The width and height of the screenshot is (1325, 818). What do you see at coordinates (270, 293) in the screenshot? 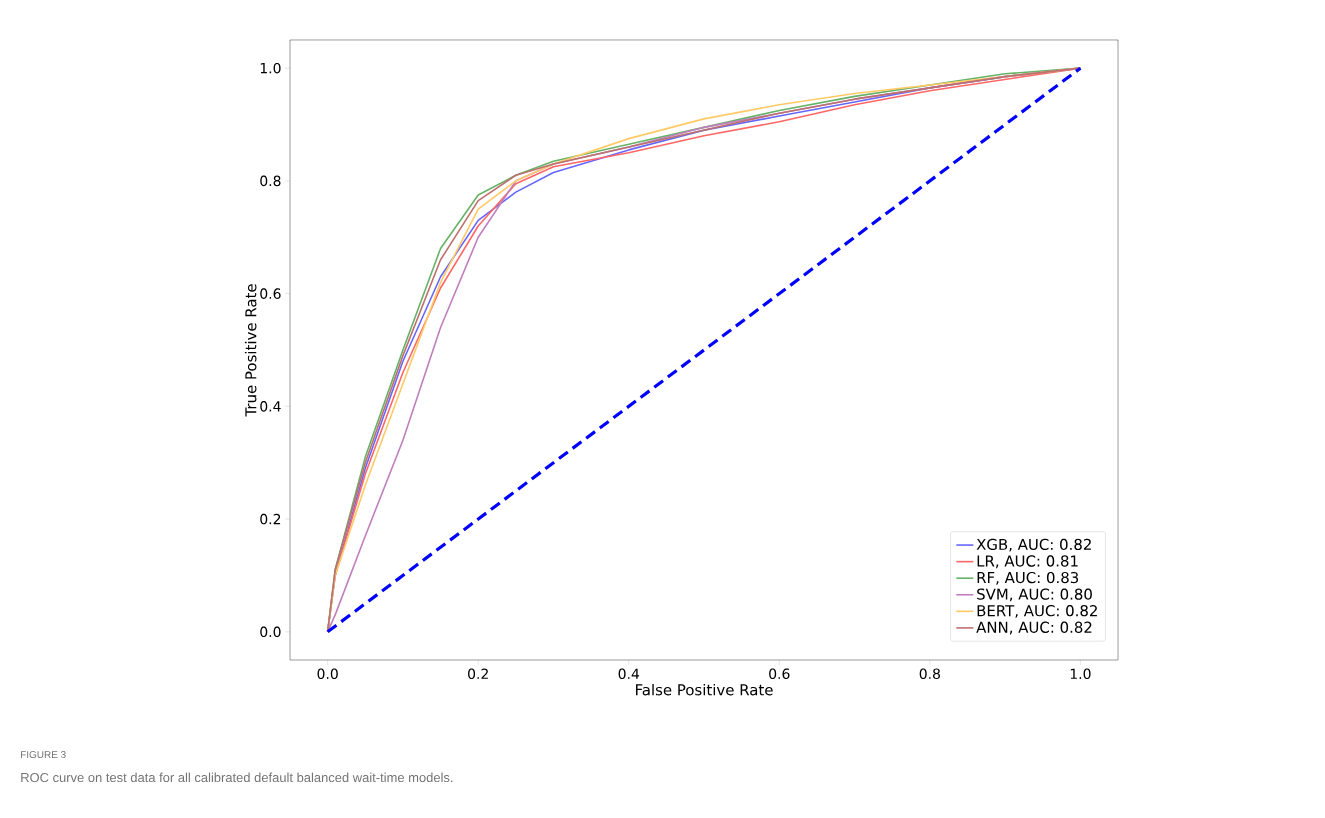
I see `y-tick-label: 0.6` at bounding box center [270, 293].